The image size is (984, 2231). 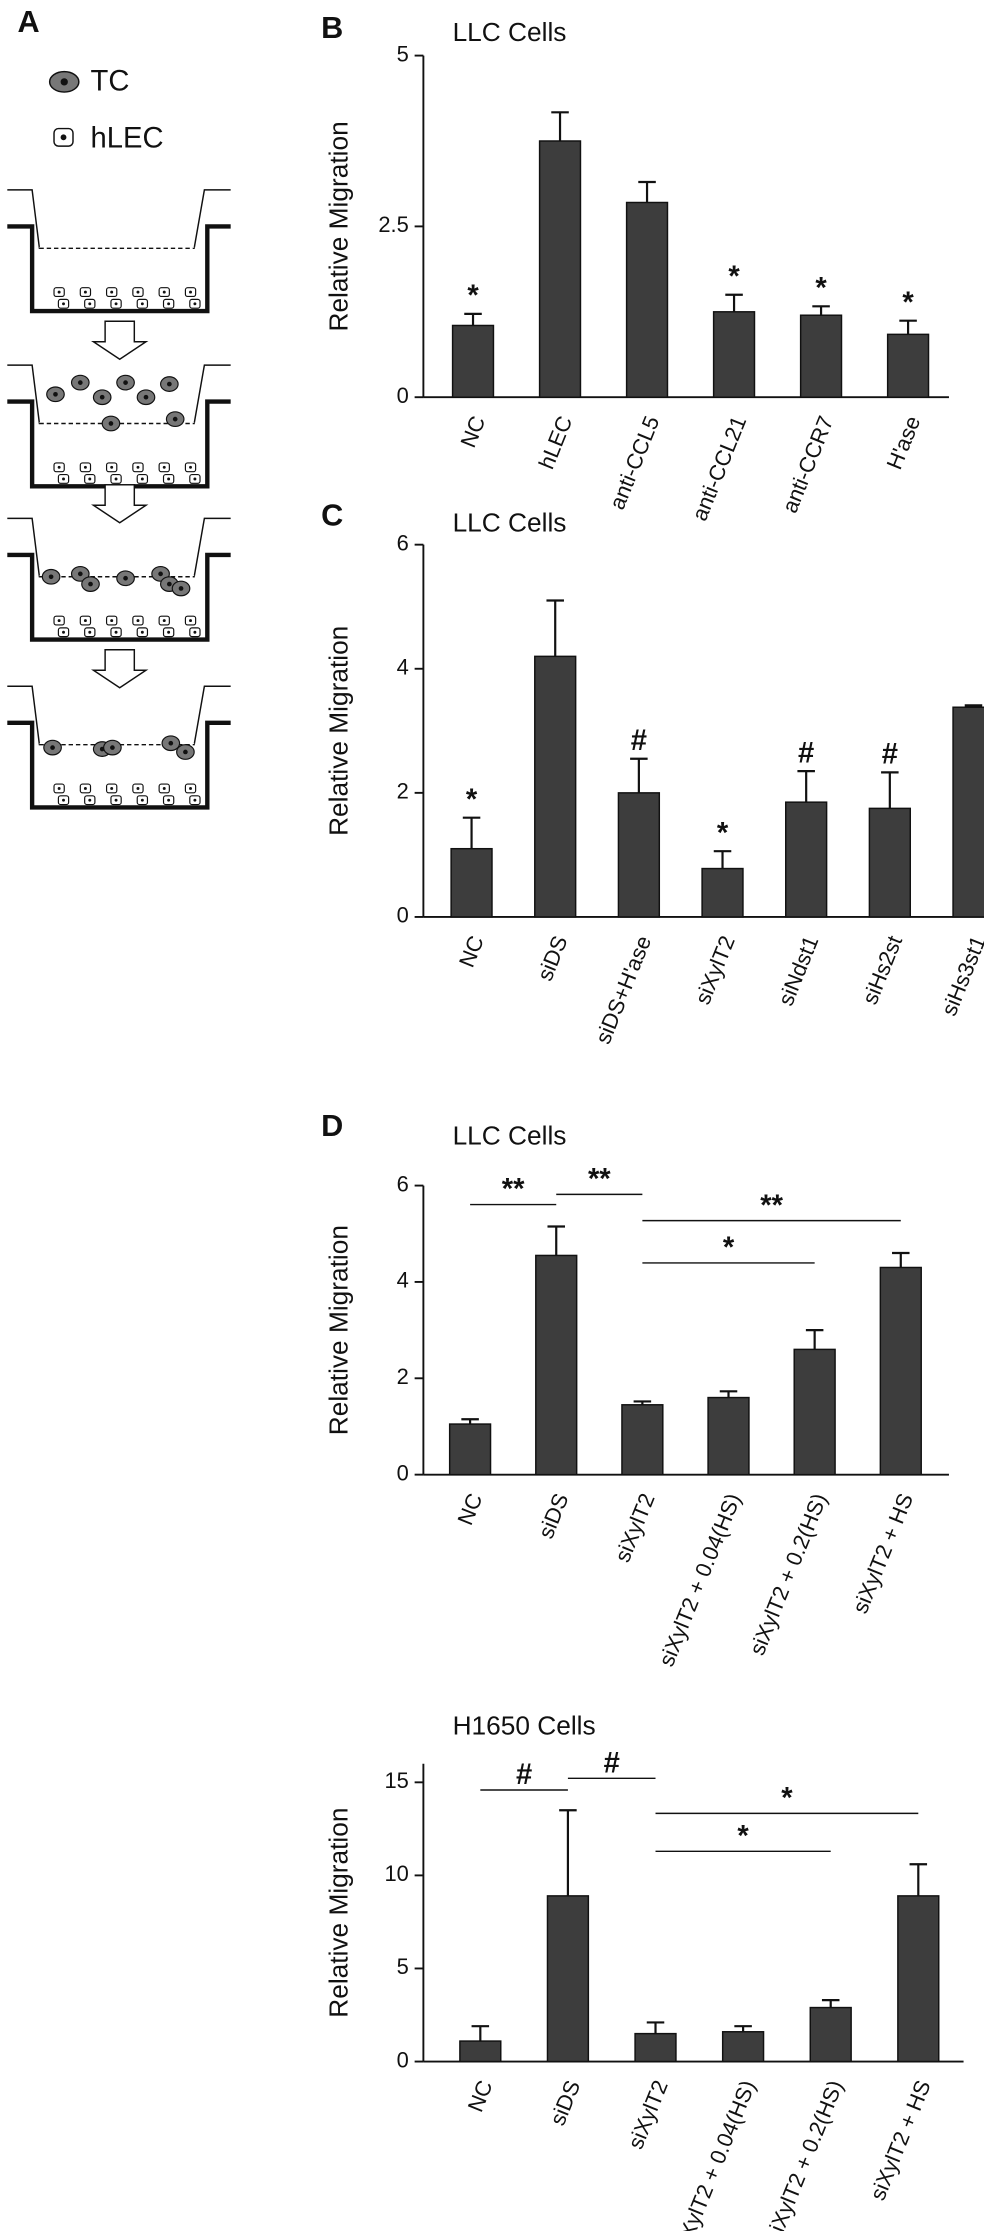 What do you see at coordinates (332, 28) in the screenshot?
I see `panel-label: B` at bounding box center [332, 28].